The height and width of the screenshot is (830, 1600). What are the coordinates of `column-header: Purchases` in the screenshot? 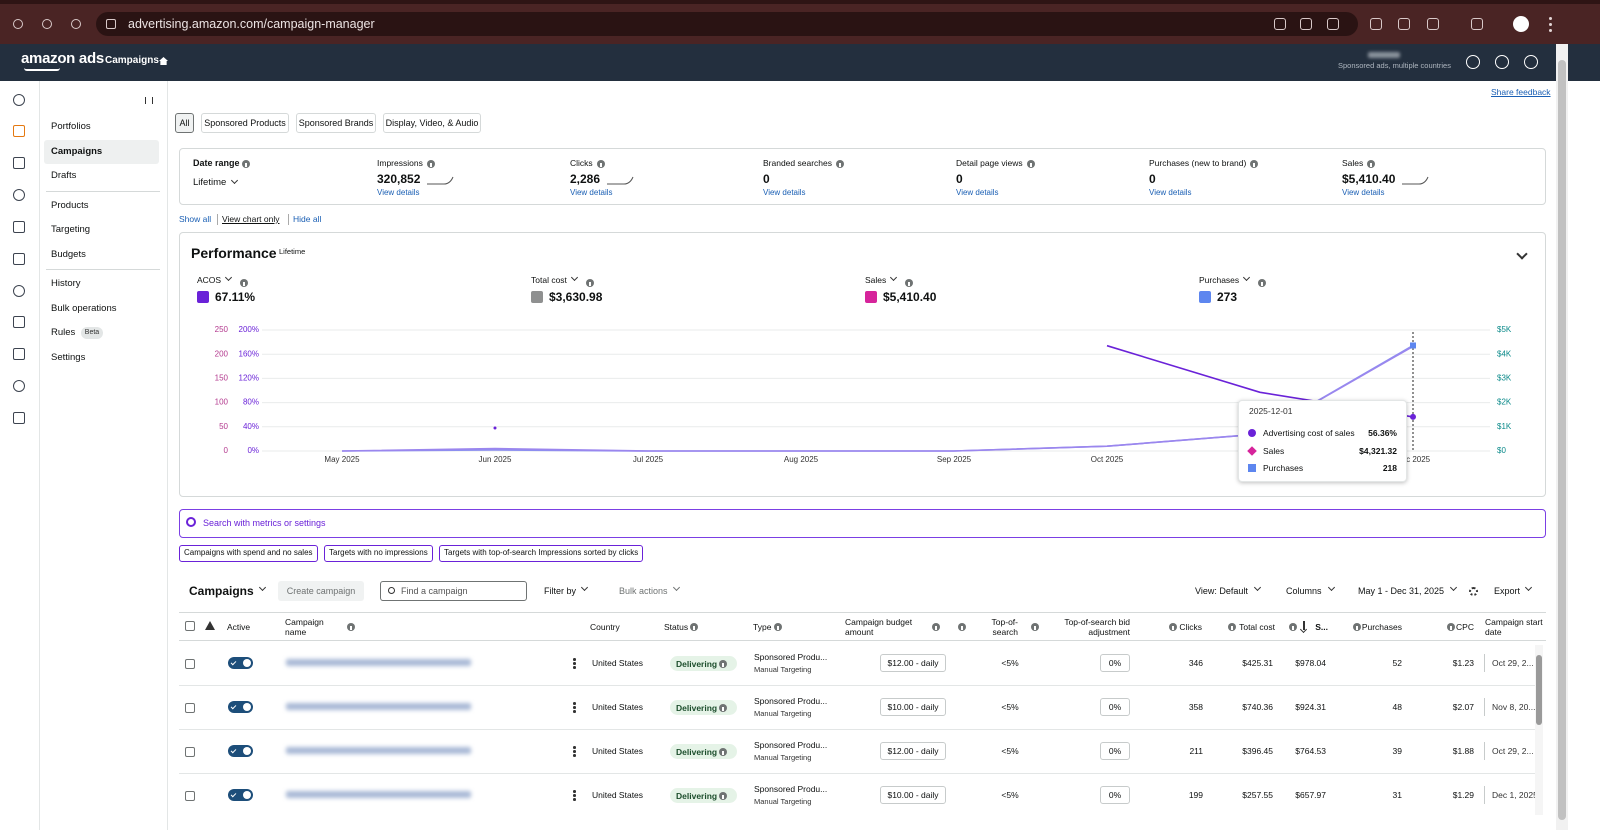 It's located at (1381, 626).